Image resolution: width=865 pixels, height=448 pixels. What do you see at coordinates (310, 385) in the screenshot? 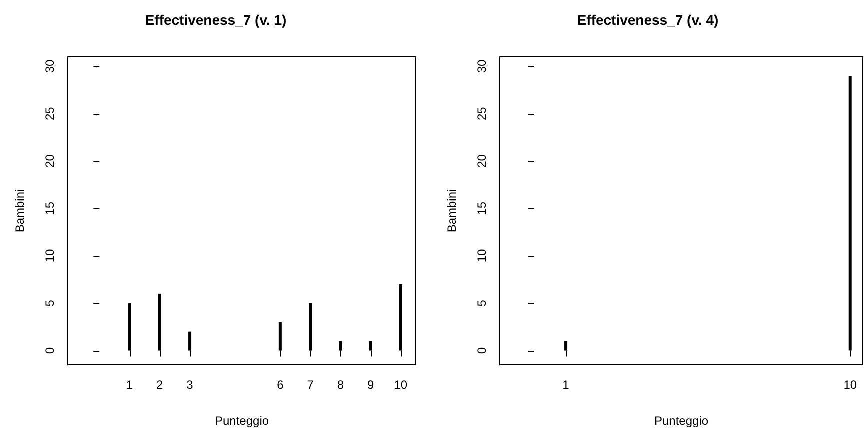
I see `x-tick-label: 7` at bounding box center [310, 385].